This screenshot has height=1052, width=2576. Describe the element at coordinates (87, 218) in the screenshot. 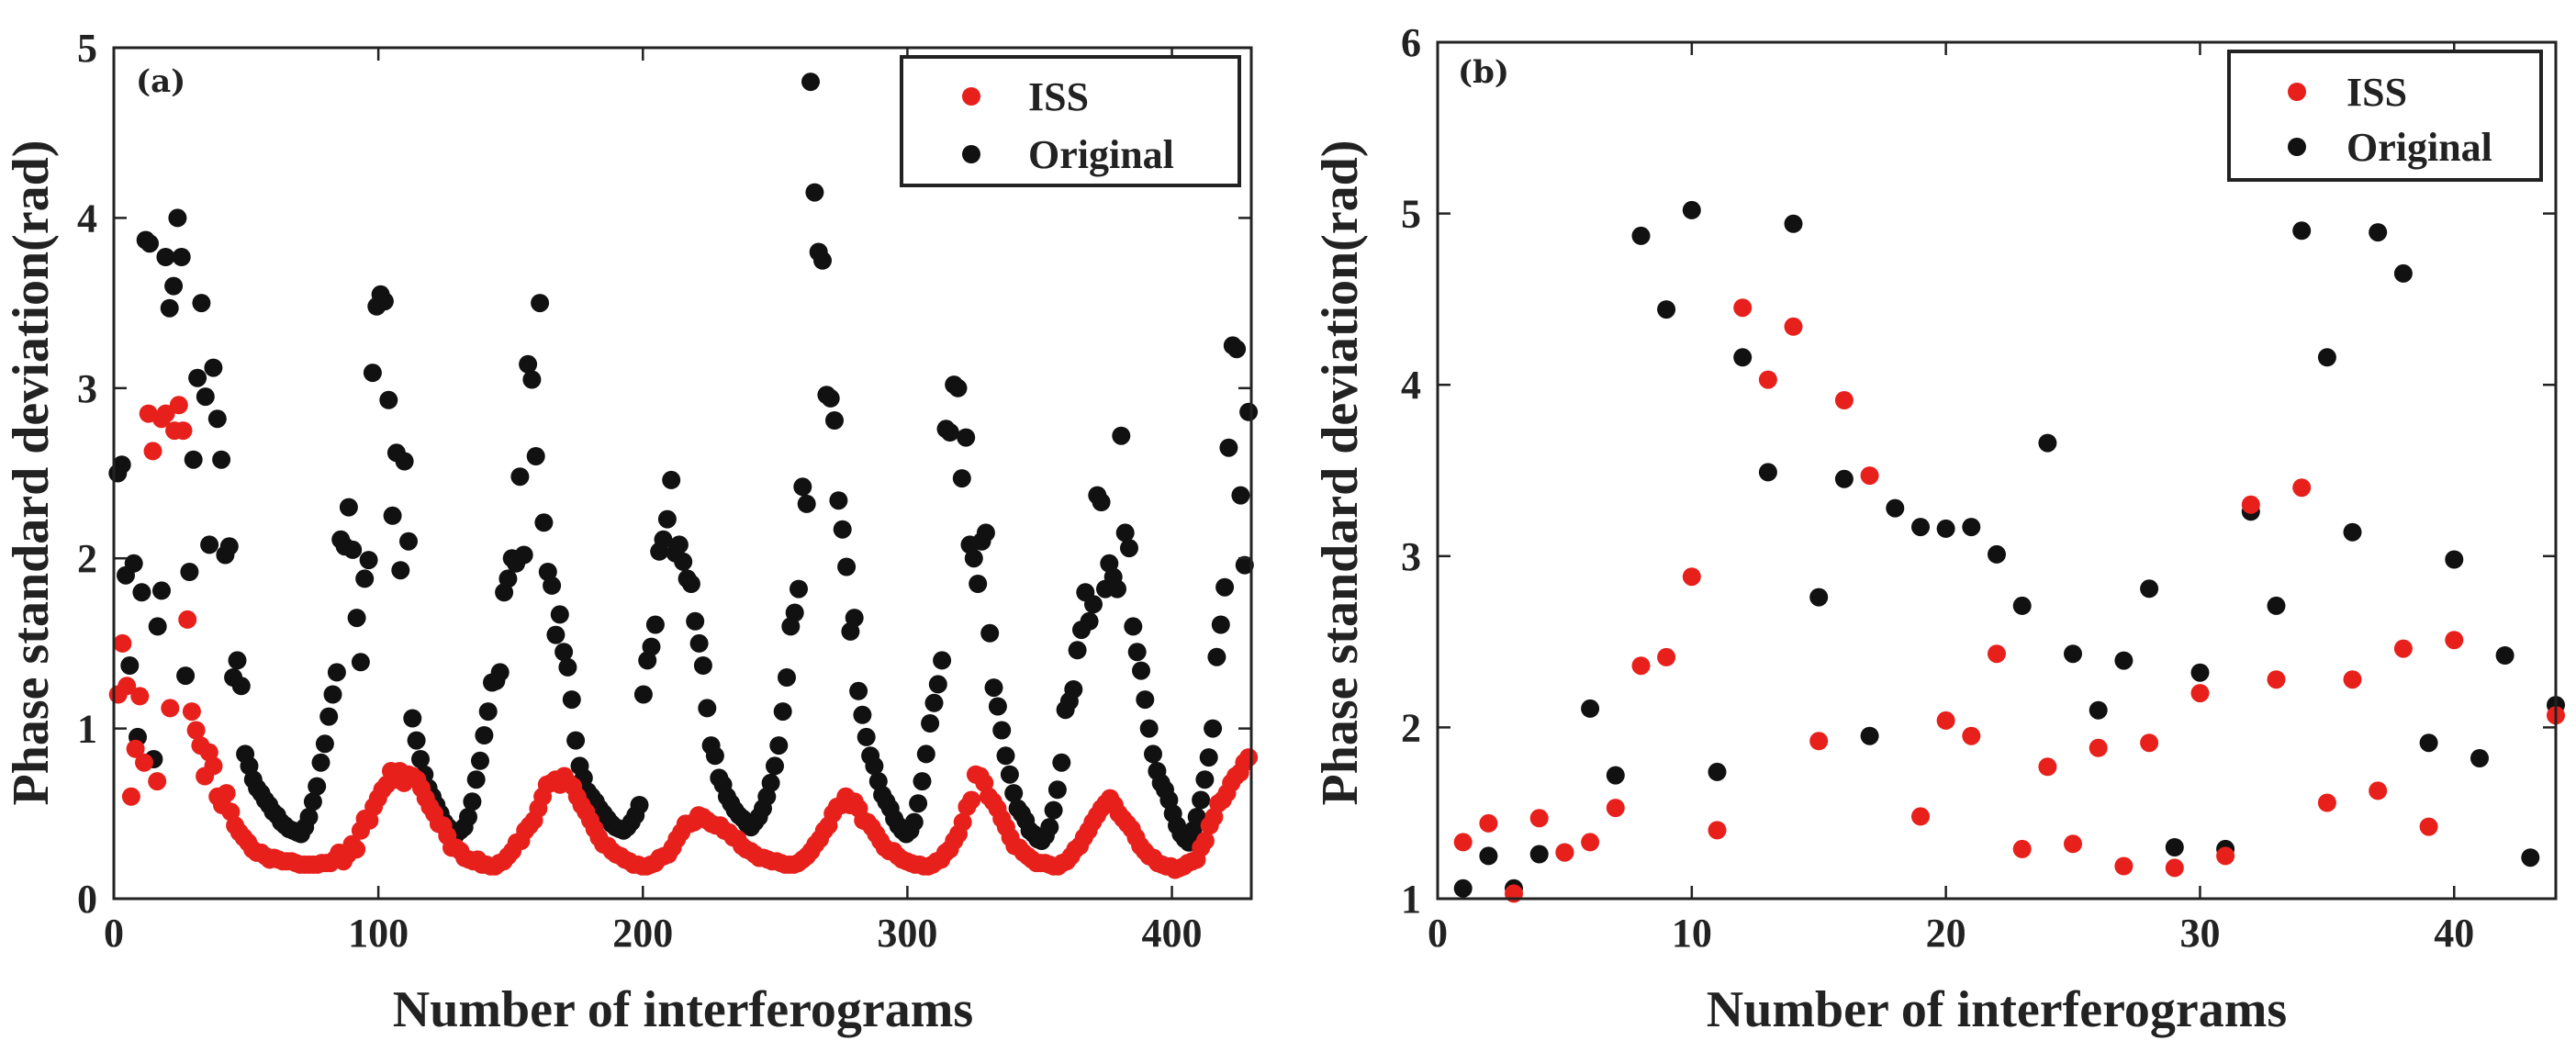

I see `panel-a-y-tick-label: 4` at that location.